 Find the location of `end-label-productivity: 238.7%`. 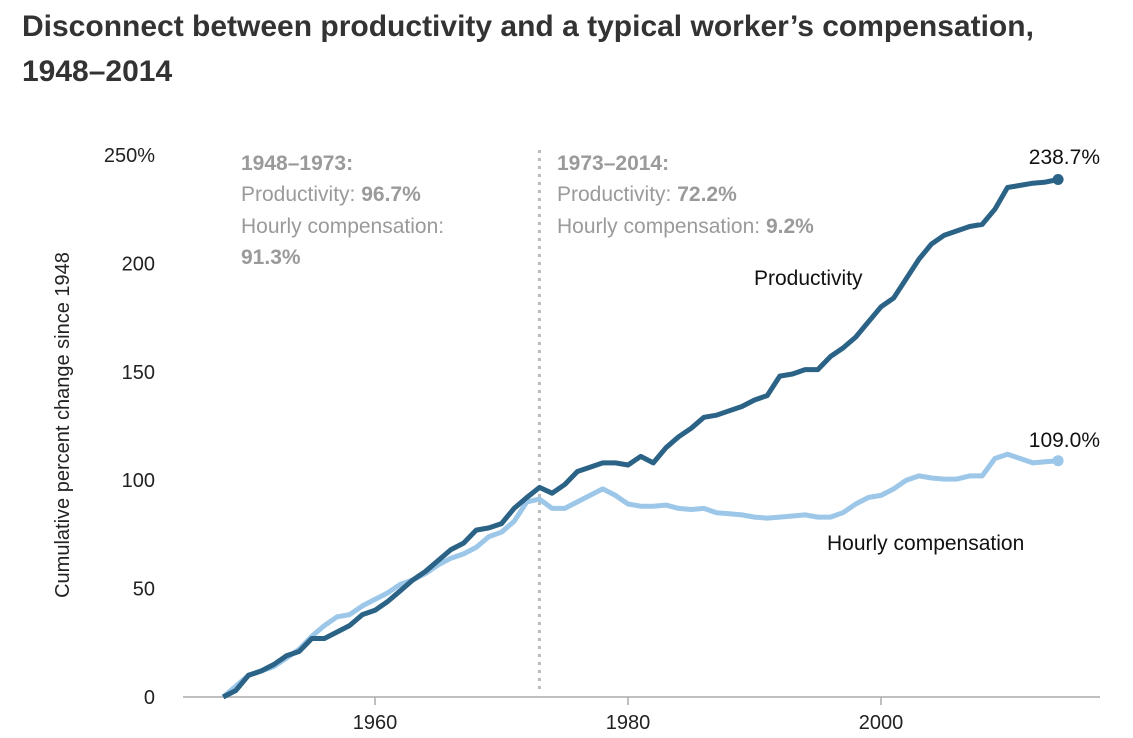

end-label-productivity: 238.7% is located at coordinates (1064, 157).